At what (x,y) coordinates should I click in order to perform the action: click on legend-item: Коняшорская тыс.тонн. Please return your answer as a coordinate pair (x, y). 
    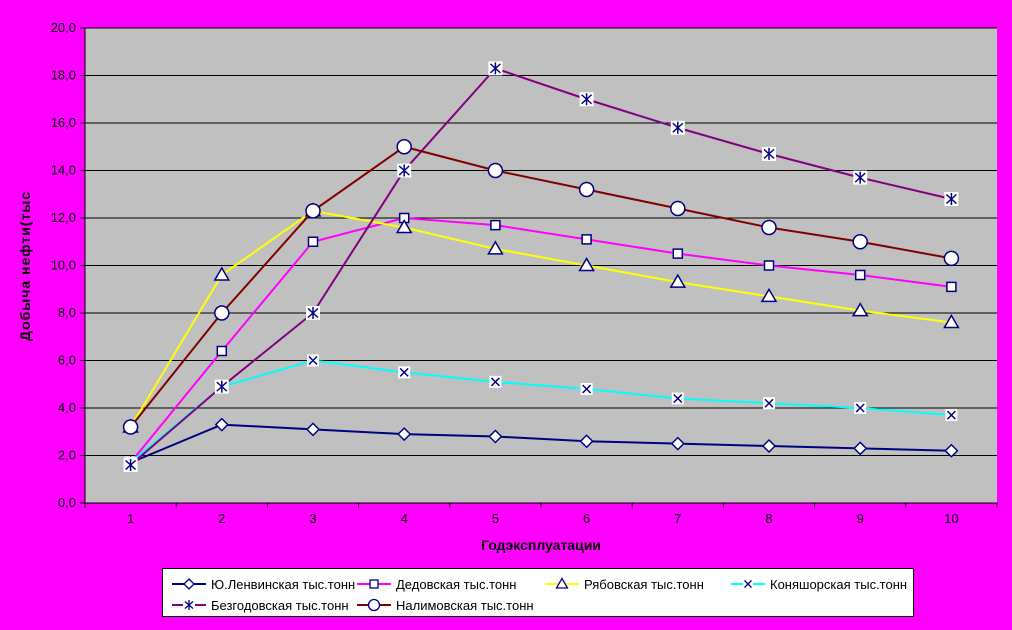
    Looking at the image, I should click on (818, 584).